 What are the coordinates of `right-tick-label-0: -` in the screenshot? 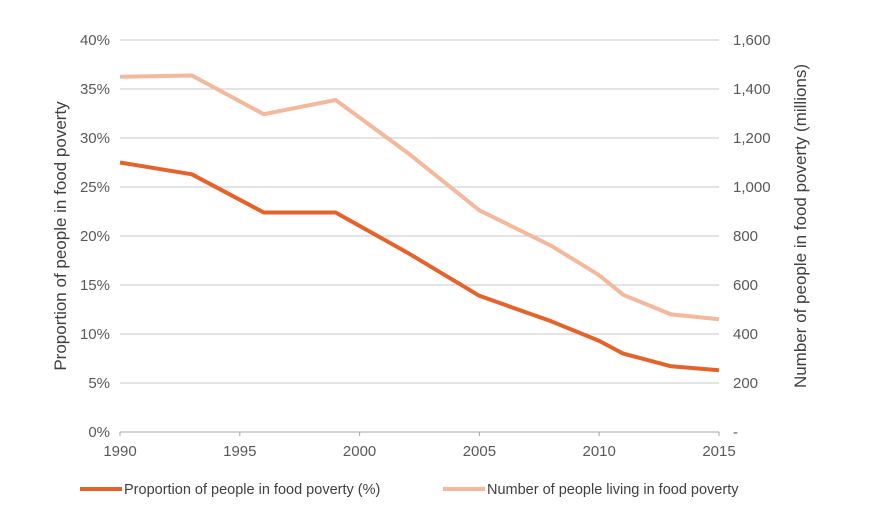 It's located at (735, 432).